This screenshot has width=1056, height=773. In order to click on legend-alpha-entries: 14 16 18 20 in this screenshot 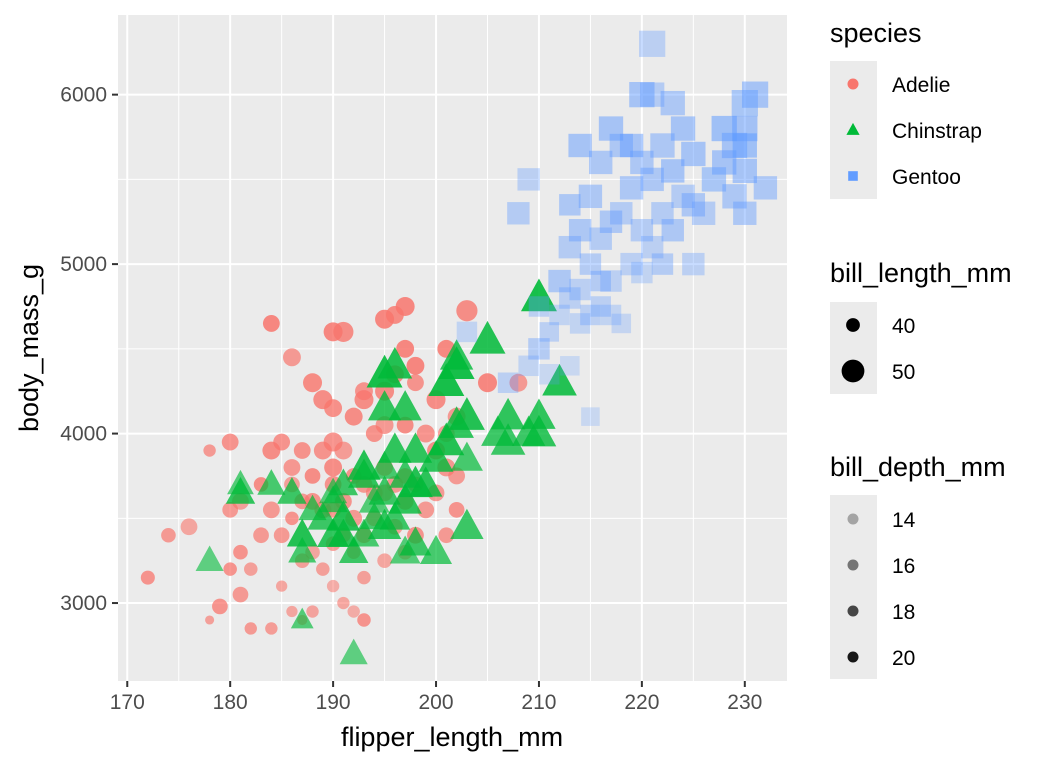, I will do `click(881, 589)`.